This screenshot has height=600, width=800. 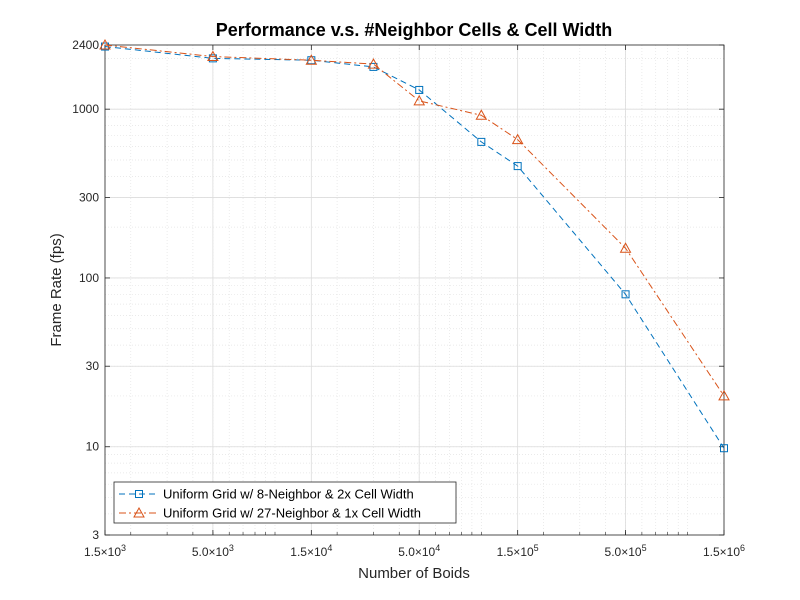 I want to click on y-tick-labels: 3 10 30 100 300 1000 2400, so click(x=85, y=290).